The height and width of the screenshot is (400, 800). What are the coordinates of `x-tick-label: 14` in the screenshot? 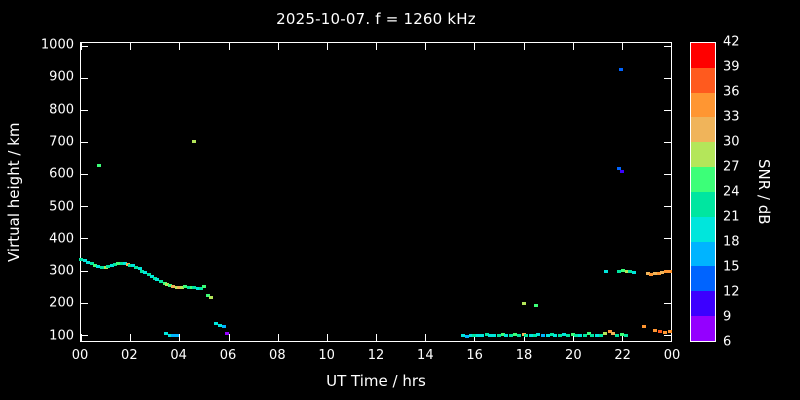 It's located at (425, 355).